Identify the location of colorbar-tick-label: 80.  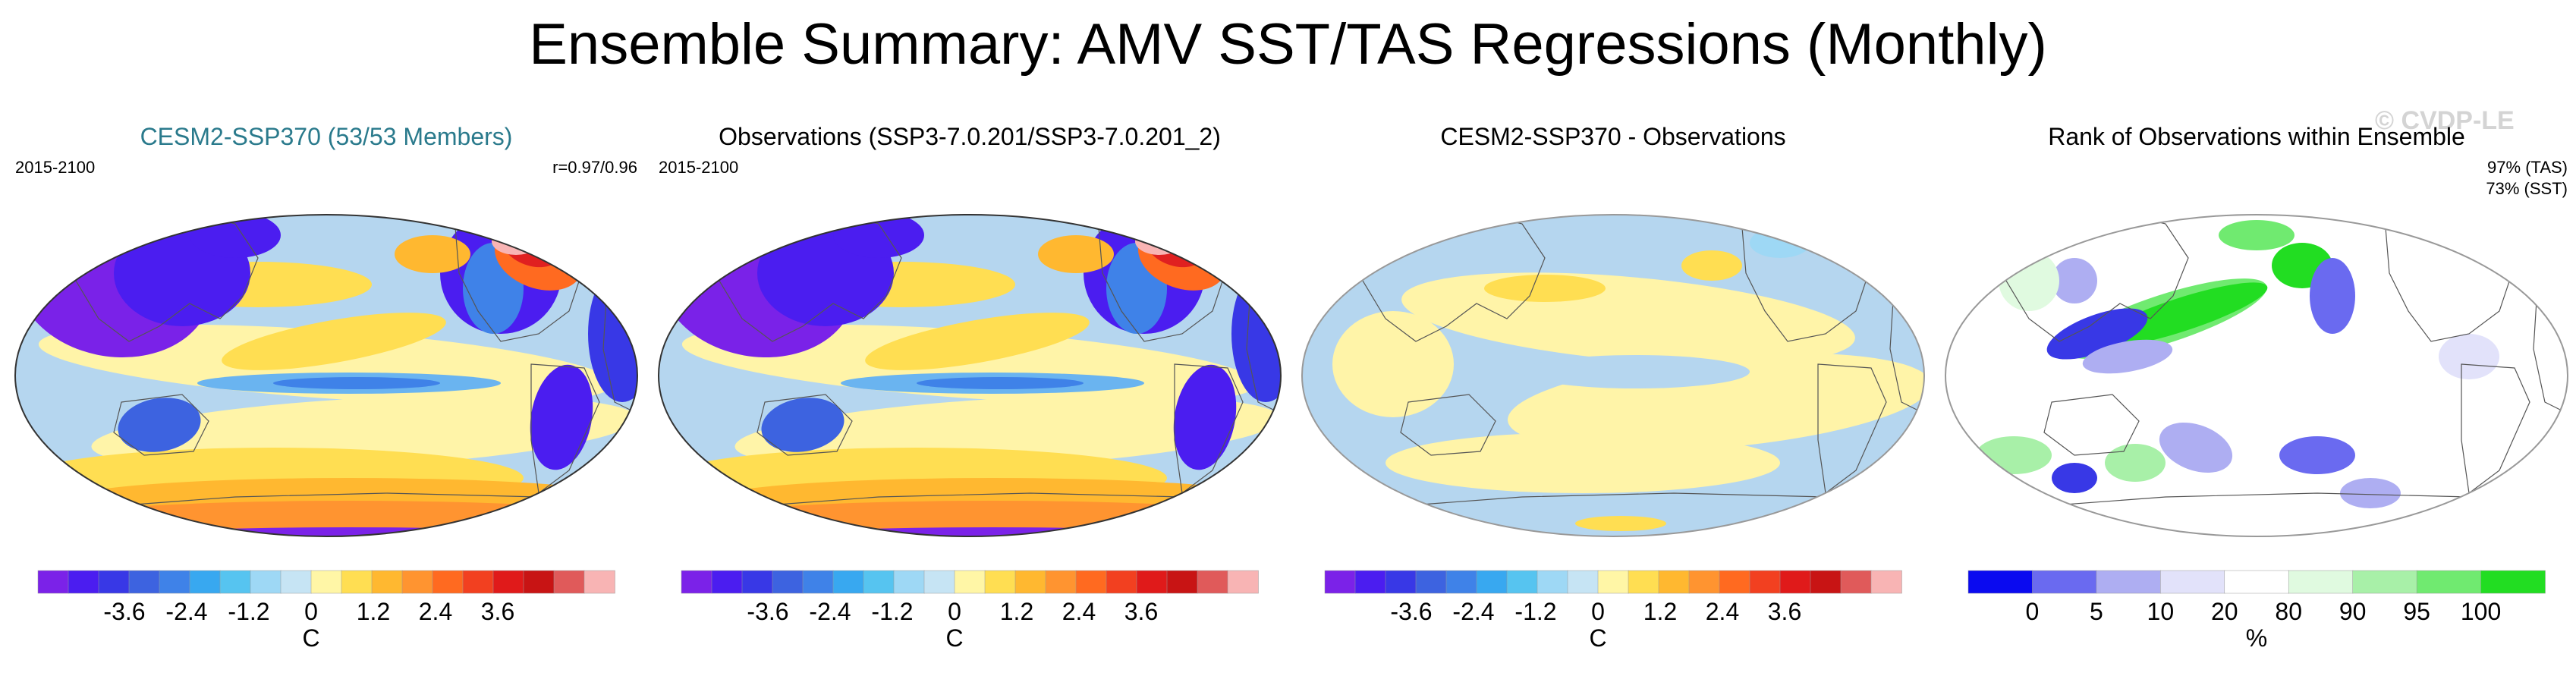
(2288, 611).